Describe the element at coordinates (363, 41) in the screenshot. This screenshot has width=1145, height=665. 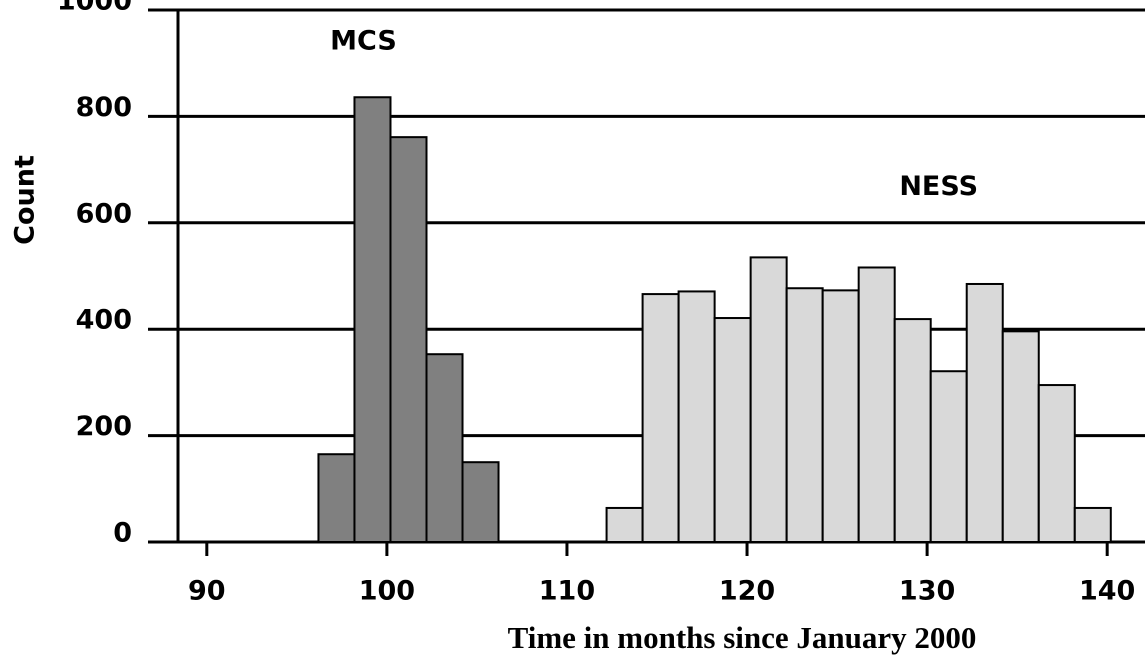
I see `series-label: MCS` at that location.